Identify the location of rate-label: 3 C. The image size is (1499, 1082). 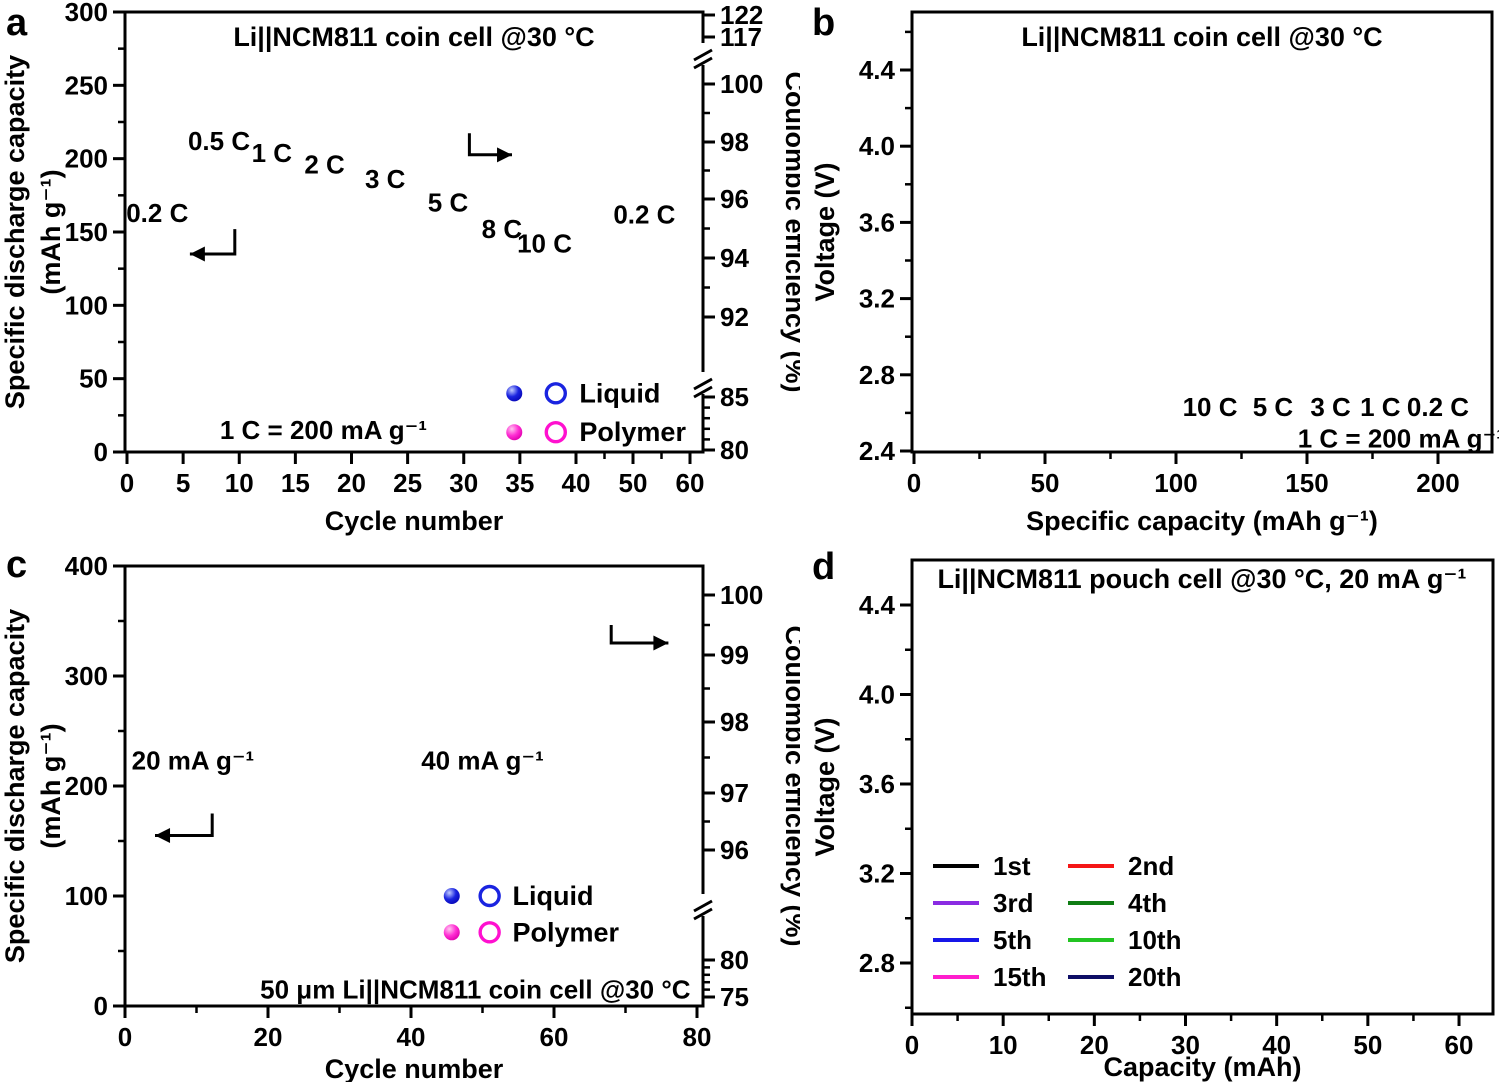
(1330, 407).